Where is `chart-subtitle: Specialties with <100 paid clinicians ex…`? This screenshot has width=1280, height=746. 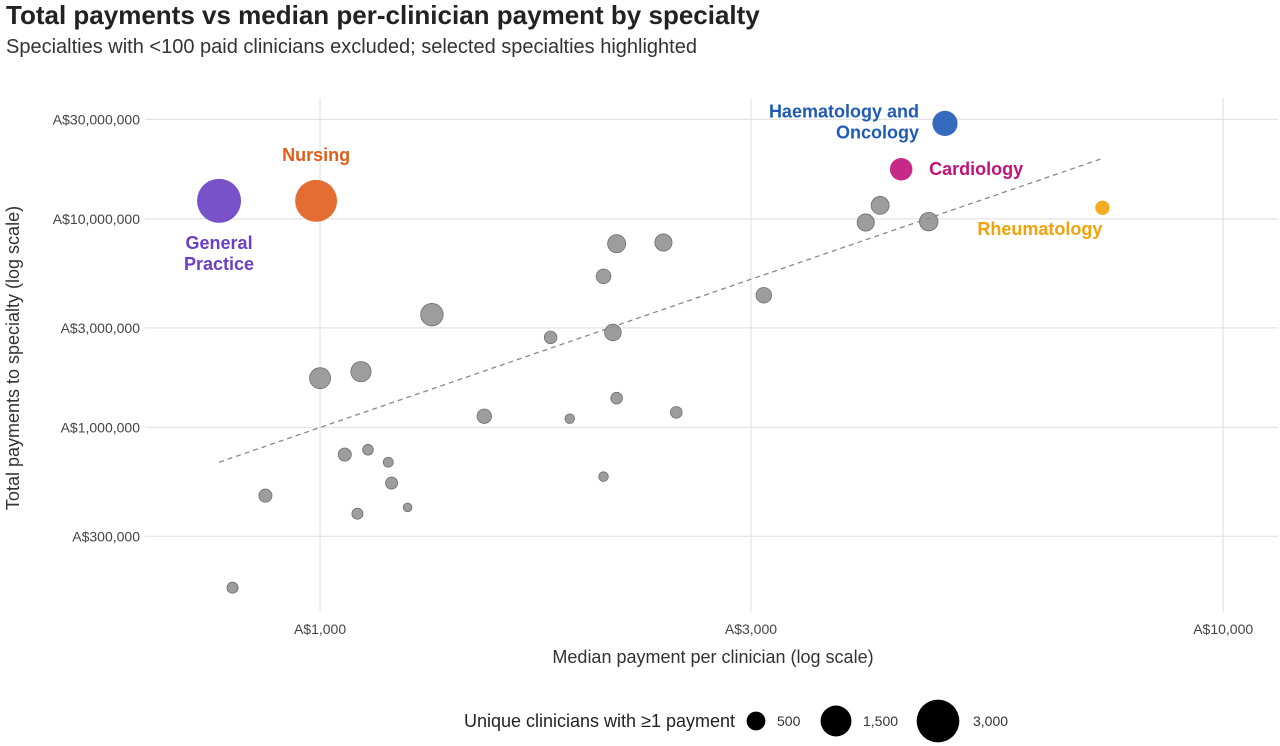 chart-subtitle: Specialties with <100 paid clinicians ex… is located at coordinates (351, 47).